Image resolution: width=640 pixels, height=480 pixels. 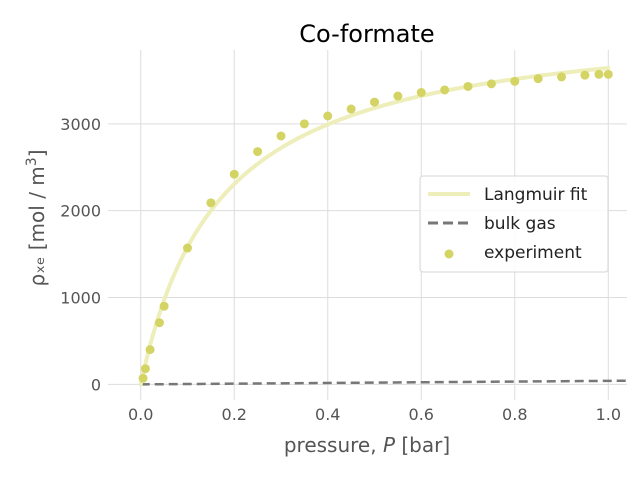 What do you see at coordinates (422, 445) in the screenshot?
I see `x-axis-label-suffix: [bar]` at bounding box center [422, 445].